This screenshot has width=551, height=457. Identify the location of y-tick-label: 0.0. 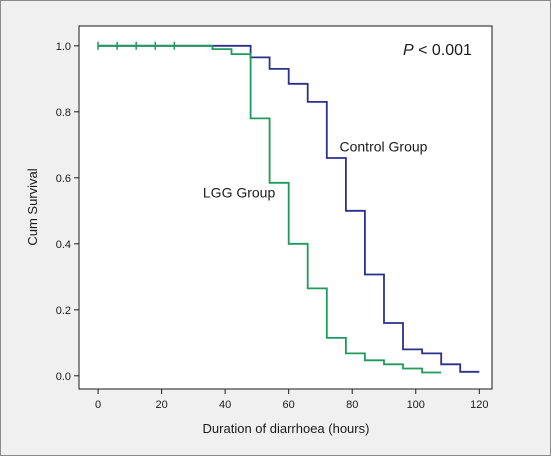
(63, 377).